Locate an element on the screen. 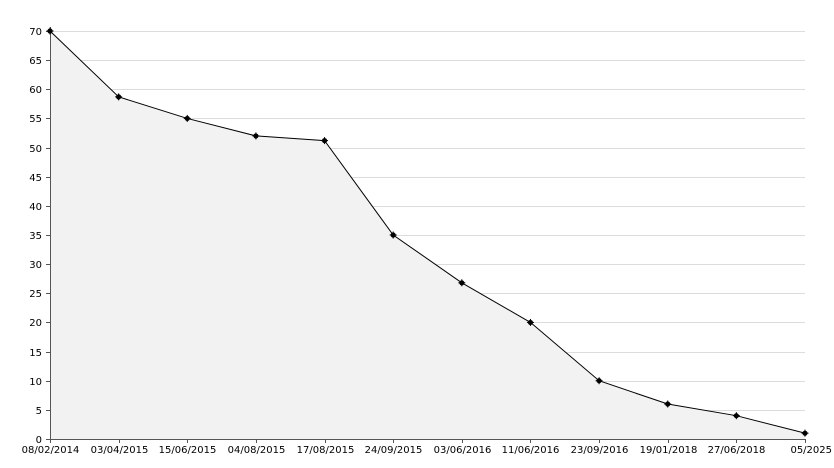 This screenshot has width=834, height=468. y-tick-label: 0 is located at coordinates (39, 440).